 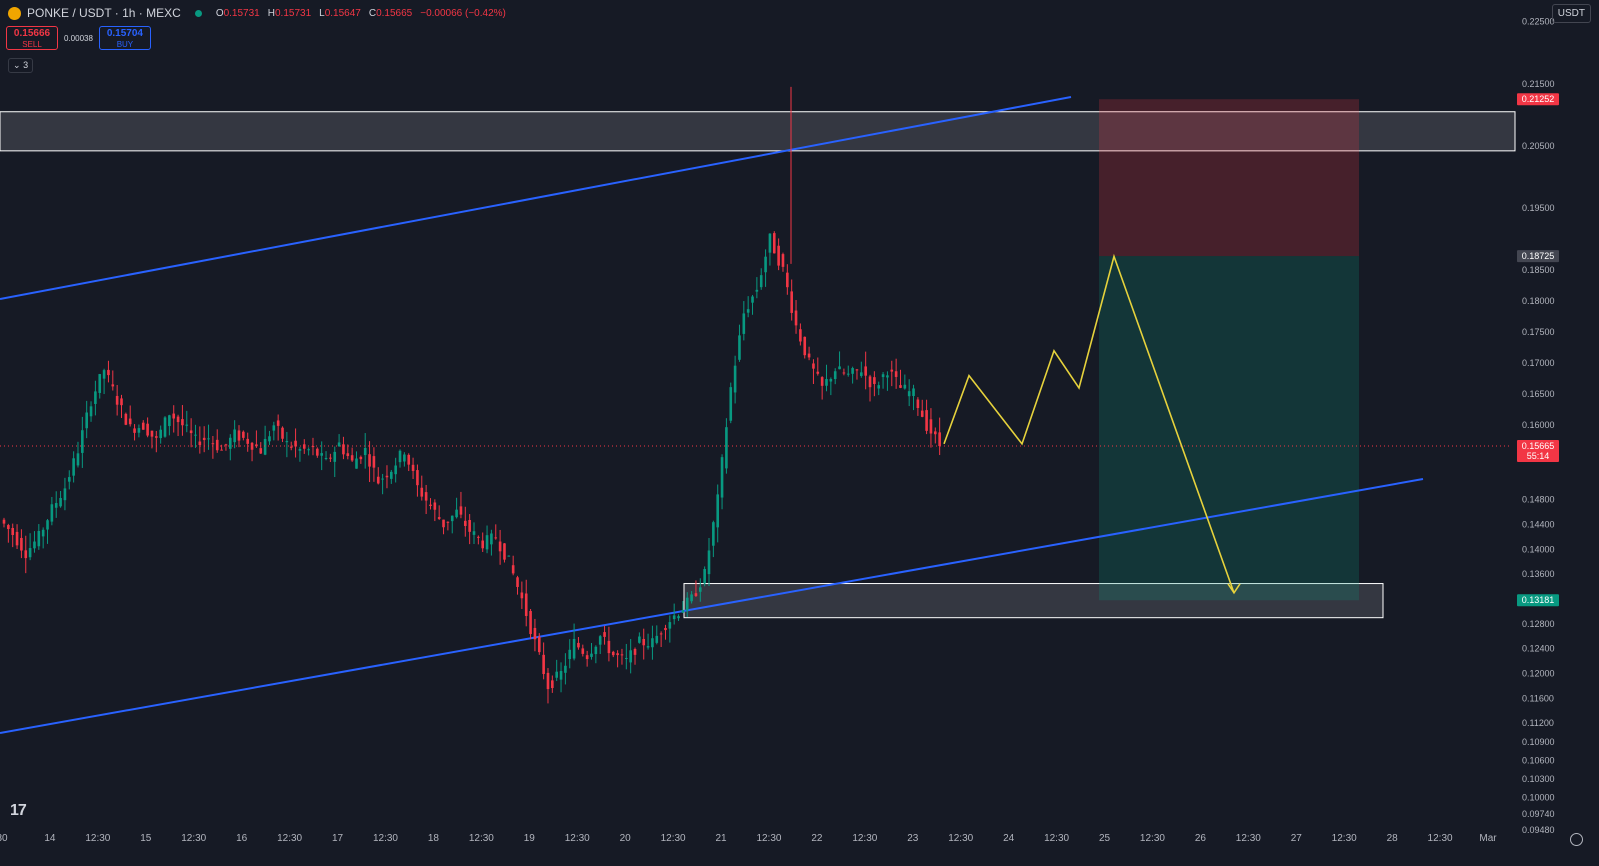 What do you see at coordinates (1229, 178) in the screenshot?
I see `stop-loss-zone` at bounding box center [1229, 178].